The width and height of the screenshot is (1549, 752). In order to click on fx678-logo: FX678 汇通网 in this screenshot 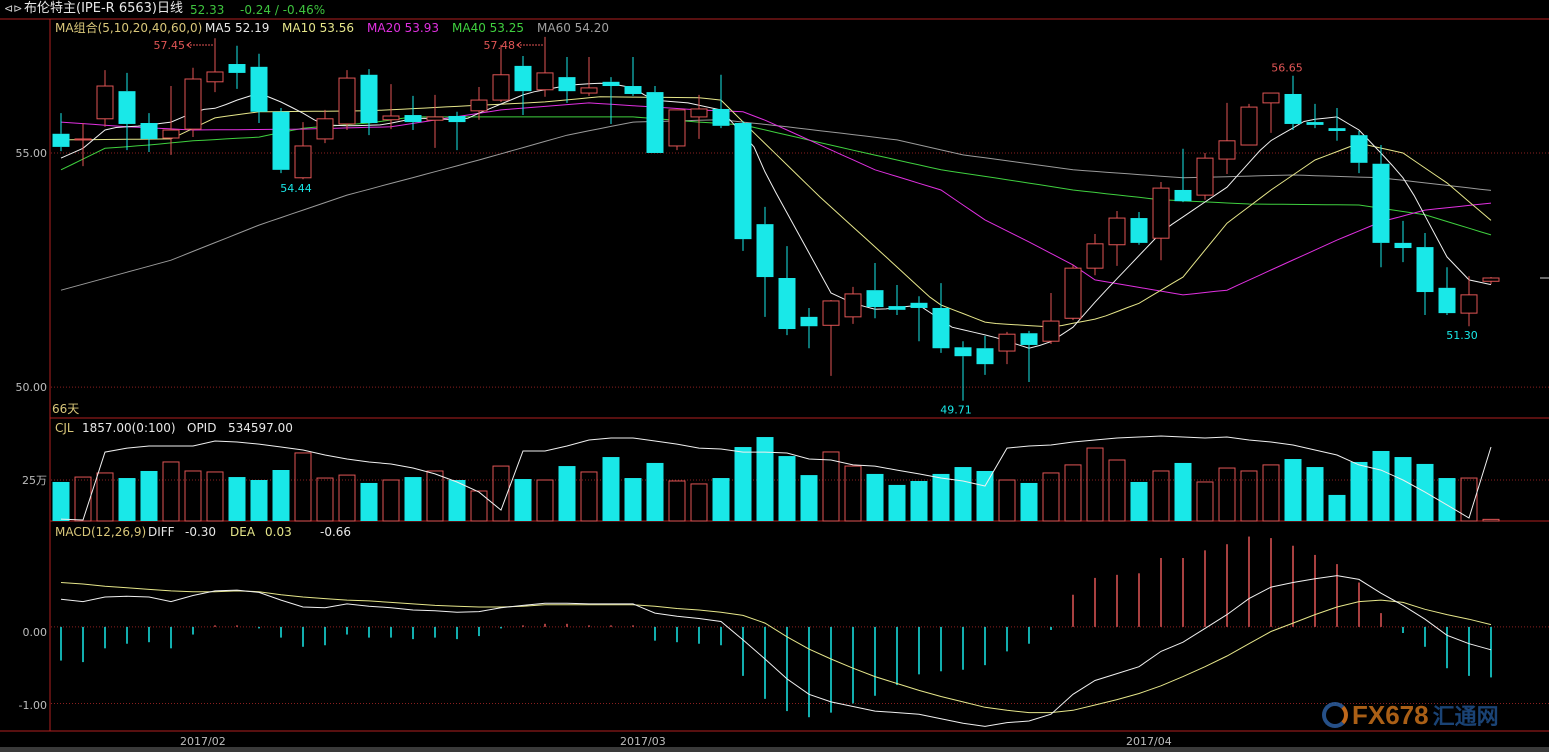, I will do `click(1410, 715)`.